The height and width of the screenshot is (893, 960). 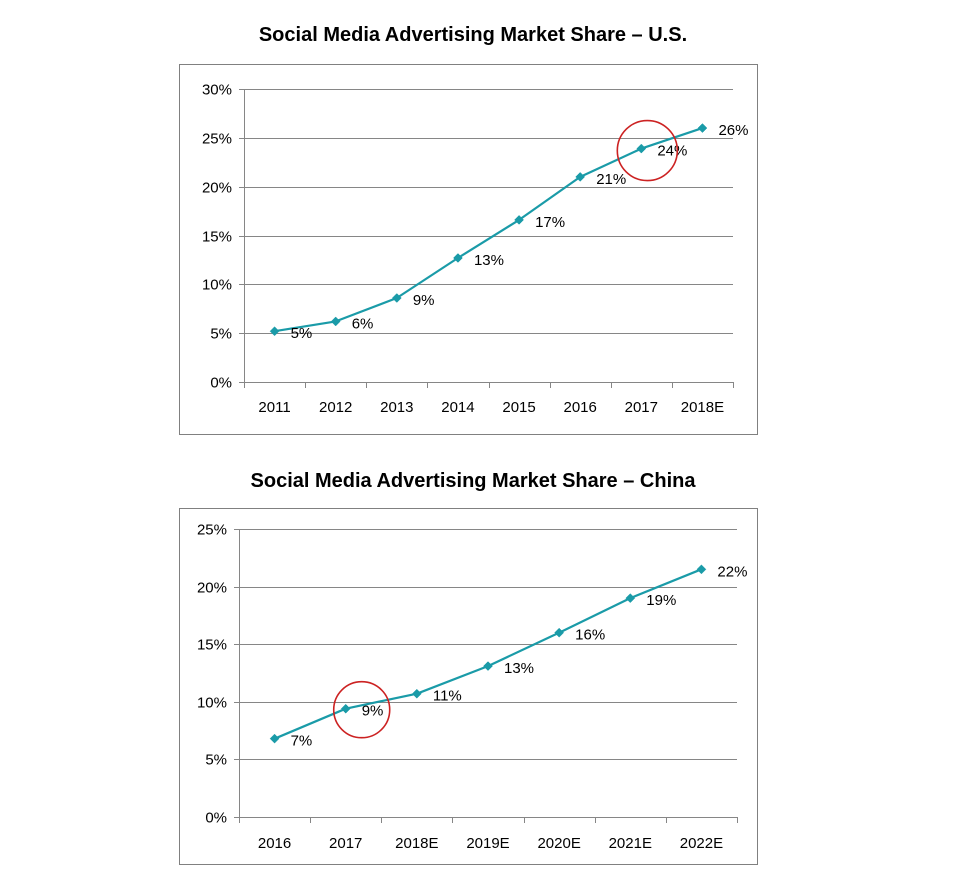 I want to click on china-y-tick-label: 20%, so click(x=212, y=588).